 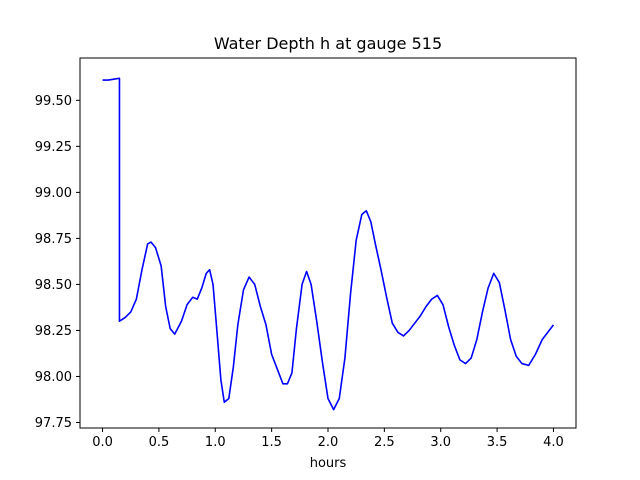 What do you see at coordinates (328, 463) in the screenshot?
I see `x-axis-title: hours` at bounding box center [328, 463].